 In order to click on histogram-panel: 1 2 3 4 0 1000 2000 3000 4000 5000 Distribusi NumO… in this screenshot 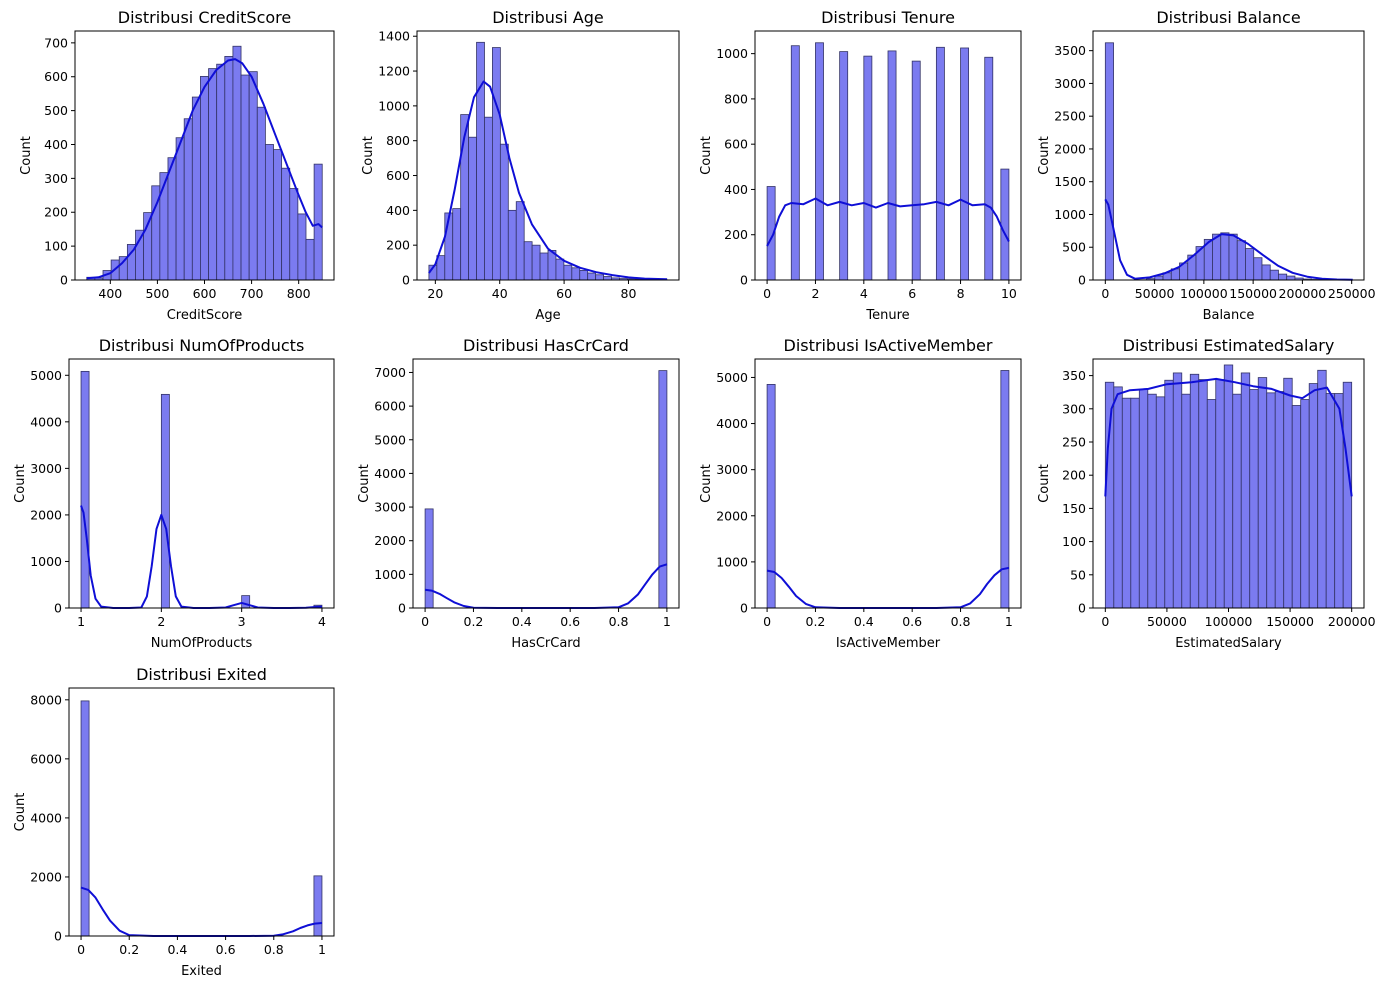, I will do `click(174, 493)`.